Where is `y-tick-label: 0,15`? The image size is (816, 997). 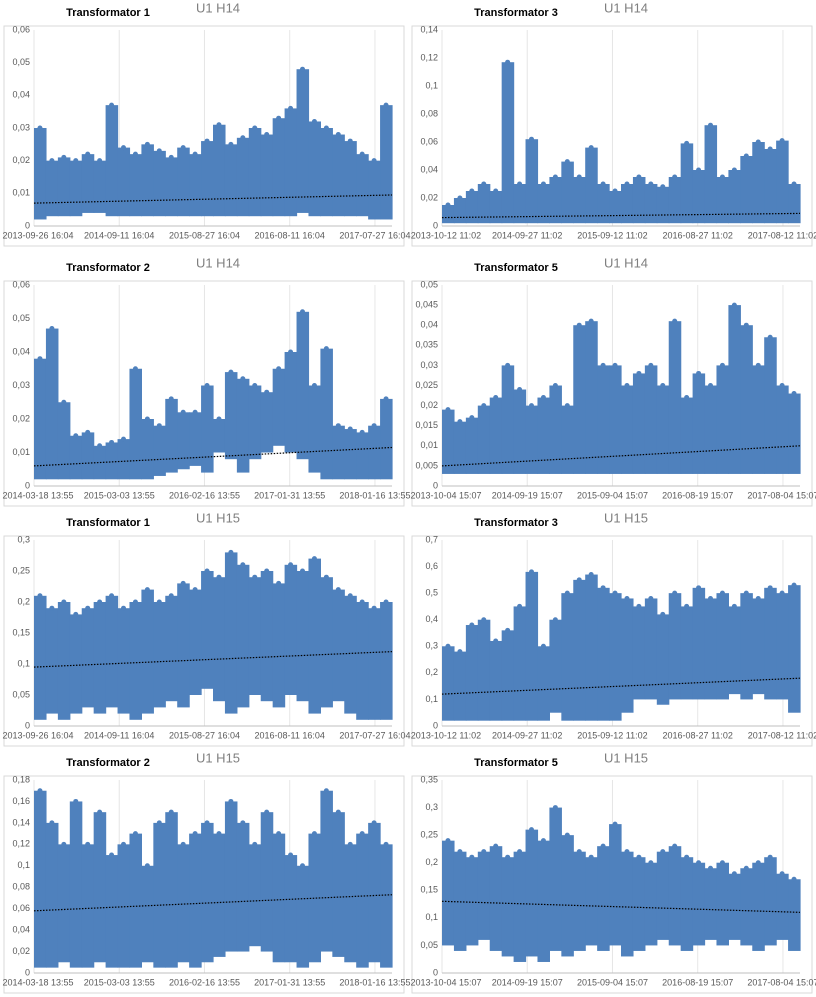
y-tick-label: 0,15 is located at coordinates (21, 632).